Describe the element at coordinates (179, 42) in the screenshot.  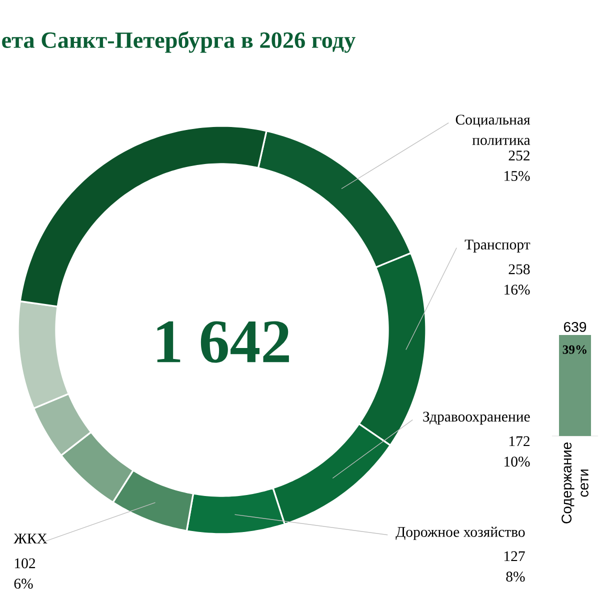
I see `chart-title: ета Санкт-Петербурга в 2026 году` at that location.